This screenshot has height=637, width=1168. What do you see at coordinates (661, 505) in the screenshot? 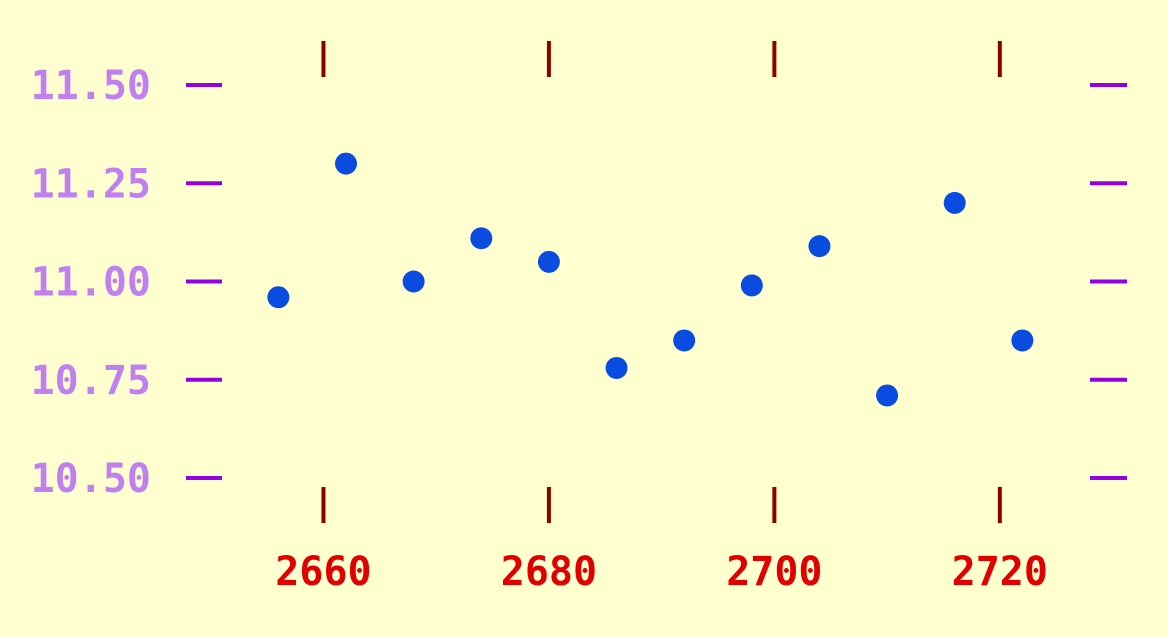
I see `x-axis-ticks-bottom` at bounding box center [661, 505].